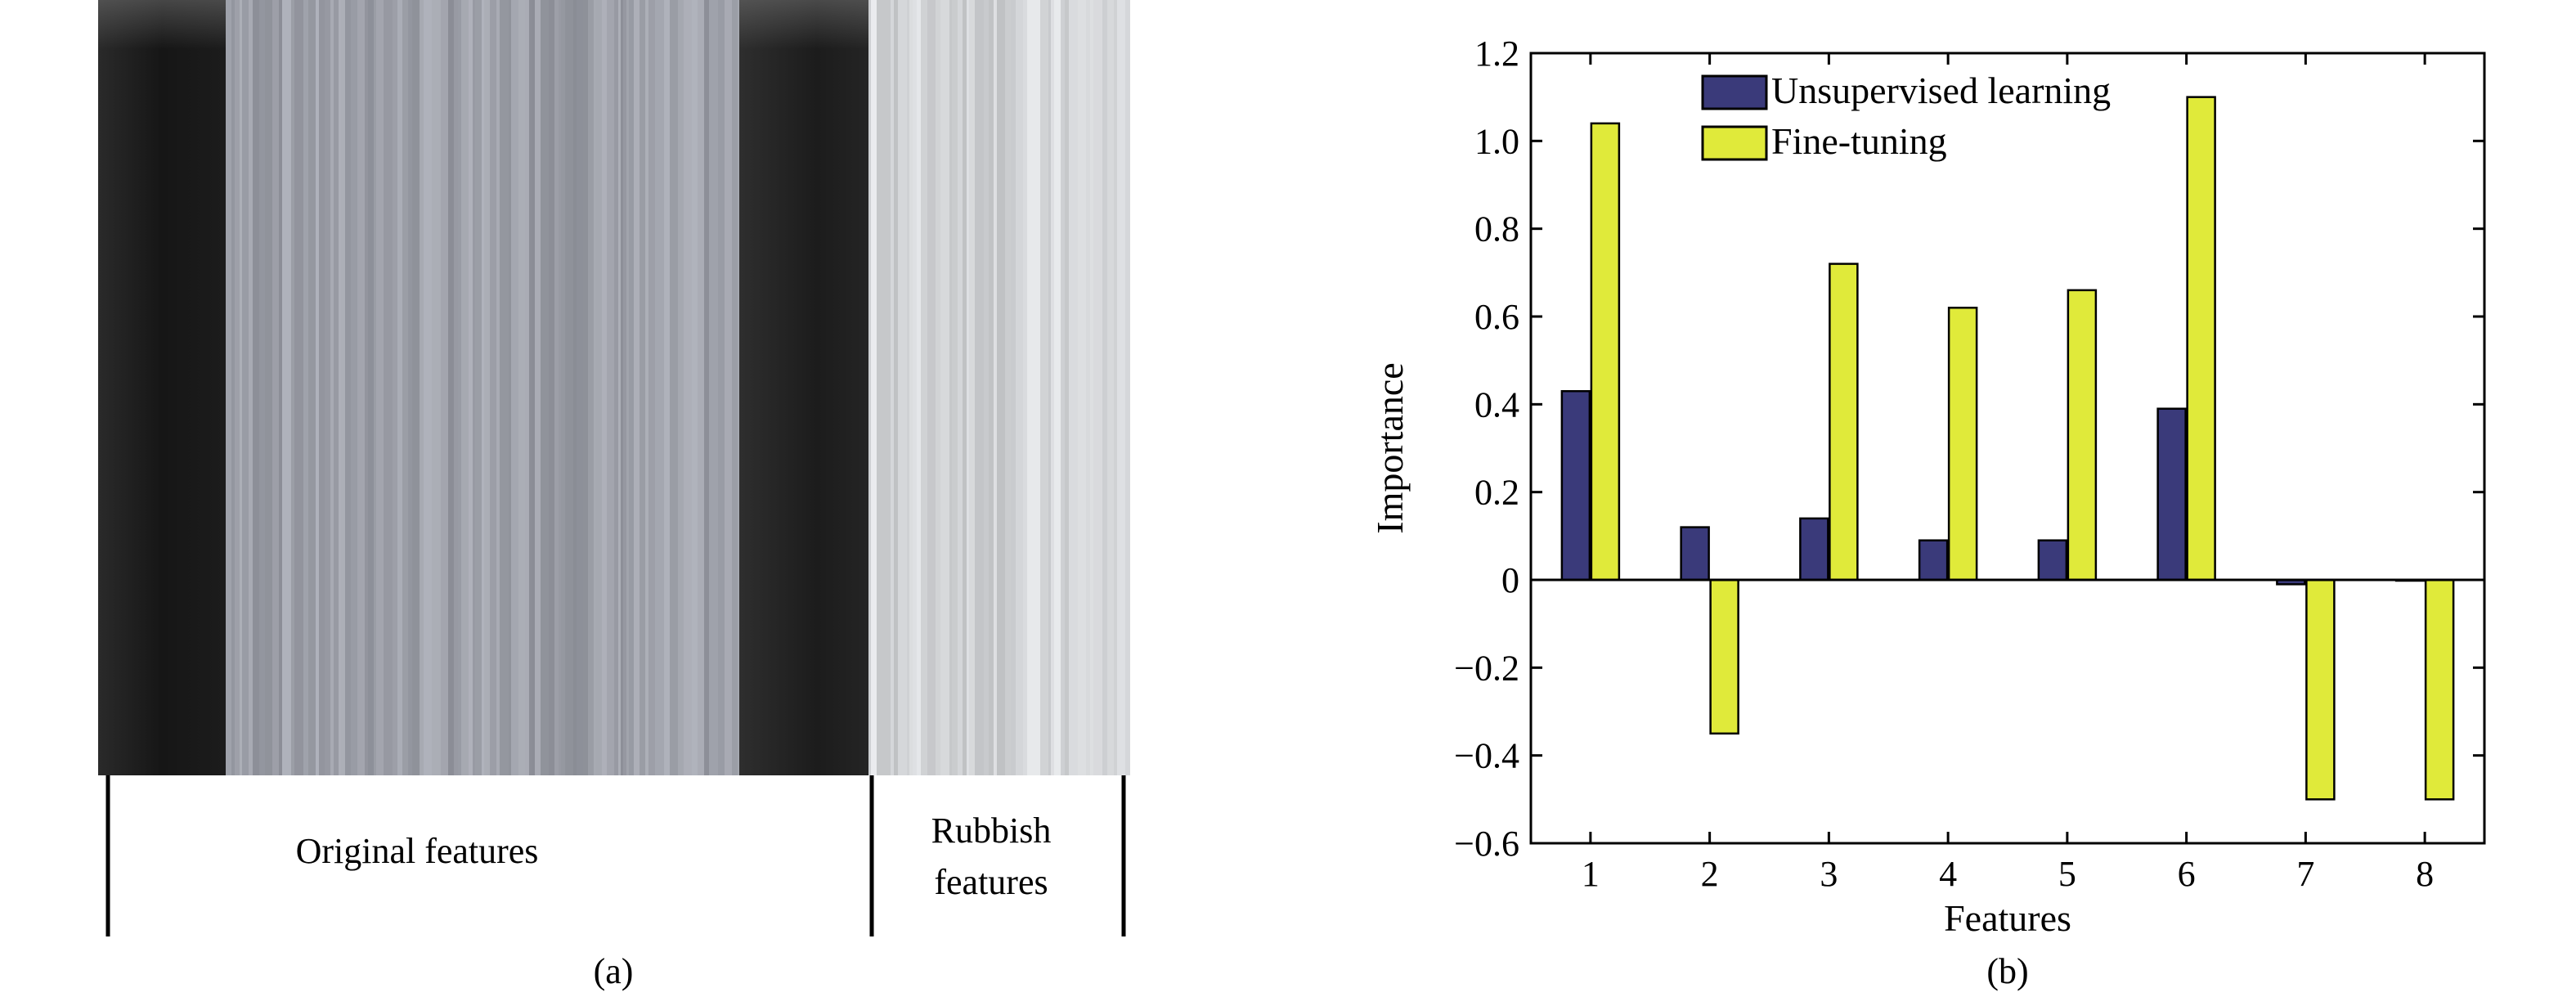 This screenshot has width=2576, height=997. I want to click on x-tick-label: 2, so click(1710, 874).